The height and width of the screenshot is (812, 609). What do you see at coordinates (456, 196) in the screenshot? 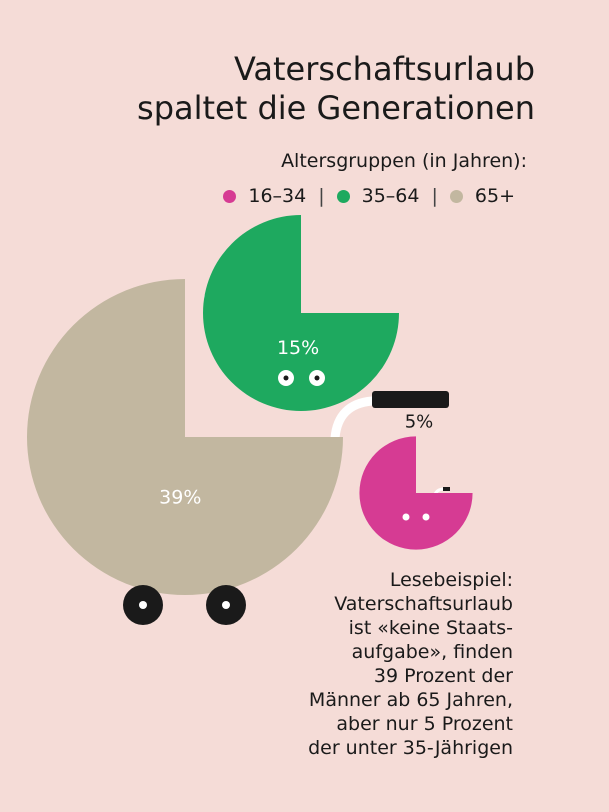
I see `legend-swatch-65plus` at bounding box center [456, 196].